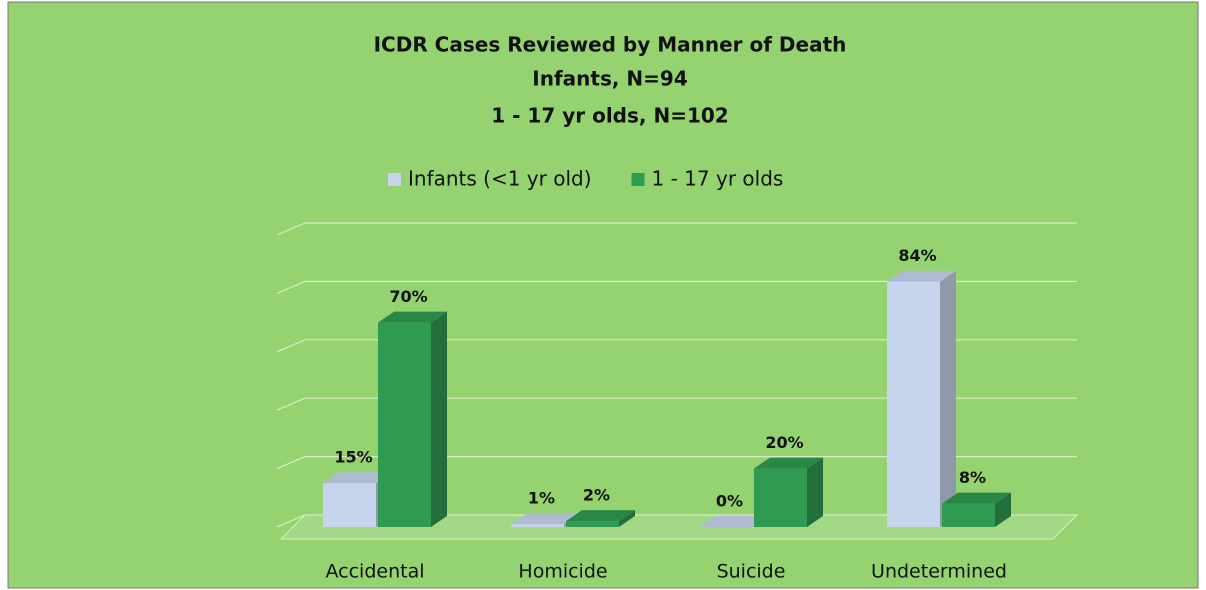  What do you see at coordinates (408, 296) in the screenshot?
I see `data-label: 70%` at bounding box center [408, 296].